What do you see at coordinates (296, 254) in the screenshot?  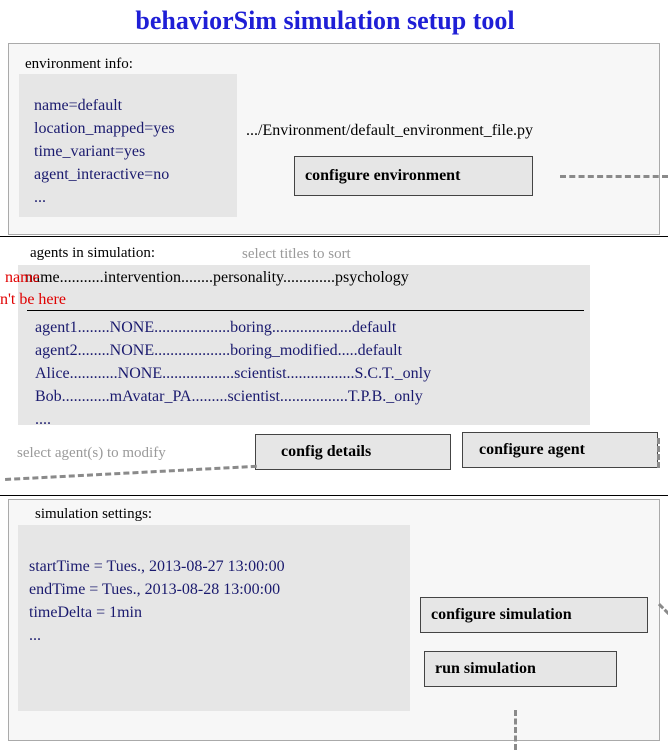 I see `sort-hint: select titles to sort` at bounding box center [296, 254].